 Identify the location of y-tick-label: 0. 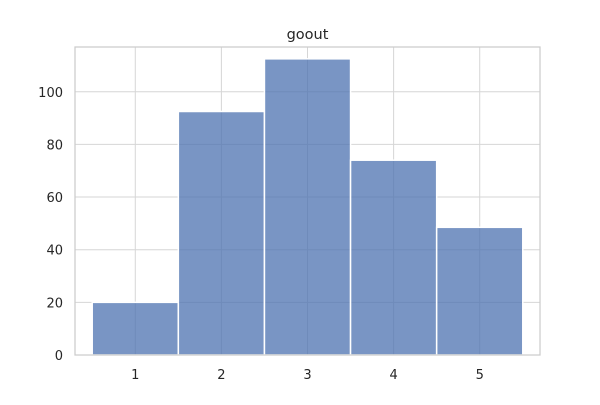
(59, 356).